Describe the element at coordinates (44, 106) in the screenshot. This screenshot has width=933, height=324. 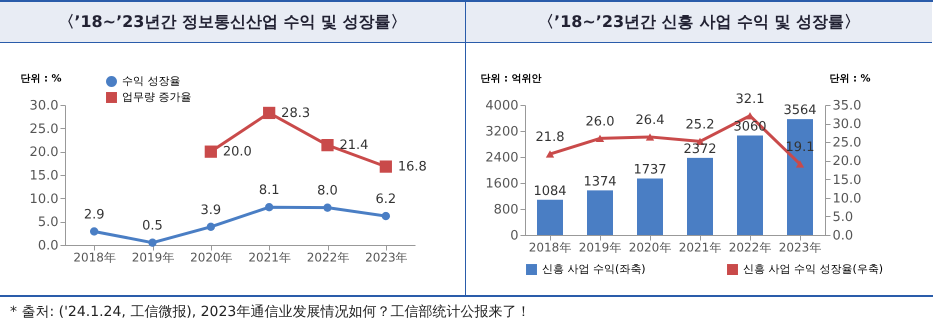
I see `y-tick-label: 30.0` at that location.